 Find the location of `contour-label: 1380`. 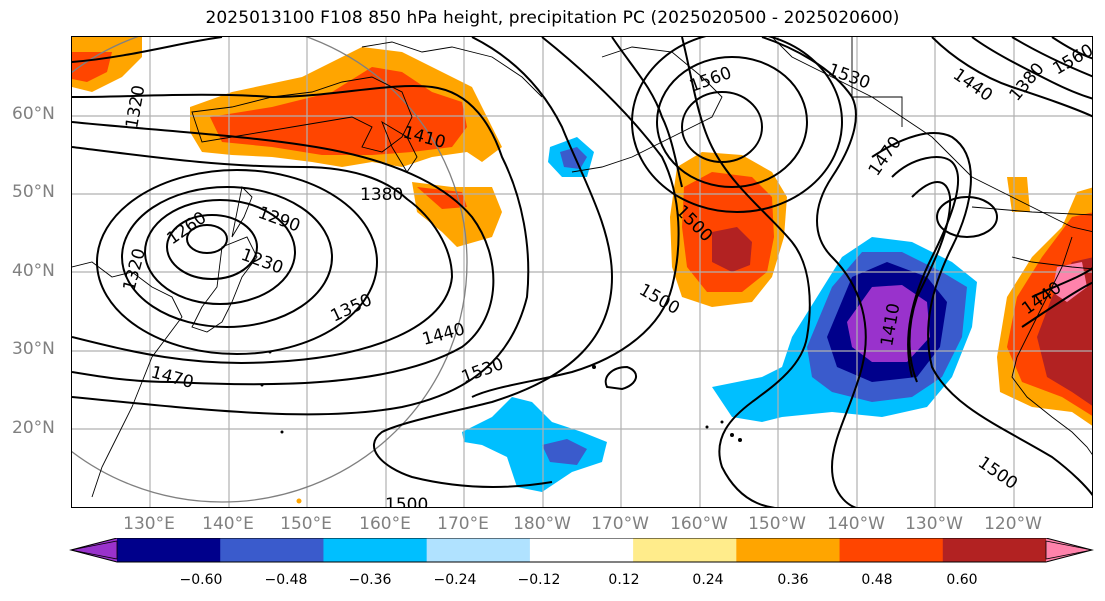

contour-label: 1380 is located at coordinates (381, 195).